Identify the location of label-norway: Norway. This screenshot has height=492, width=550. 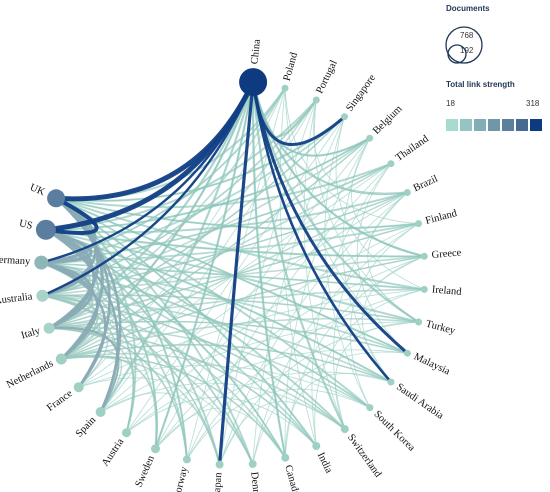
(180, 478).